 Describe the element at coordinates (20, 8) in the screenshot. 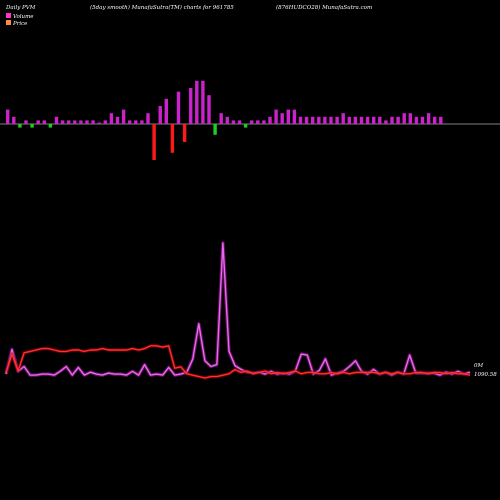

I see `header-left: Daily PVM` at that location.